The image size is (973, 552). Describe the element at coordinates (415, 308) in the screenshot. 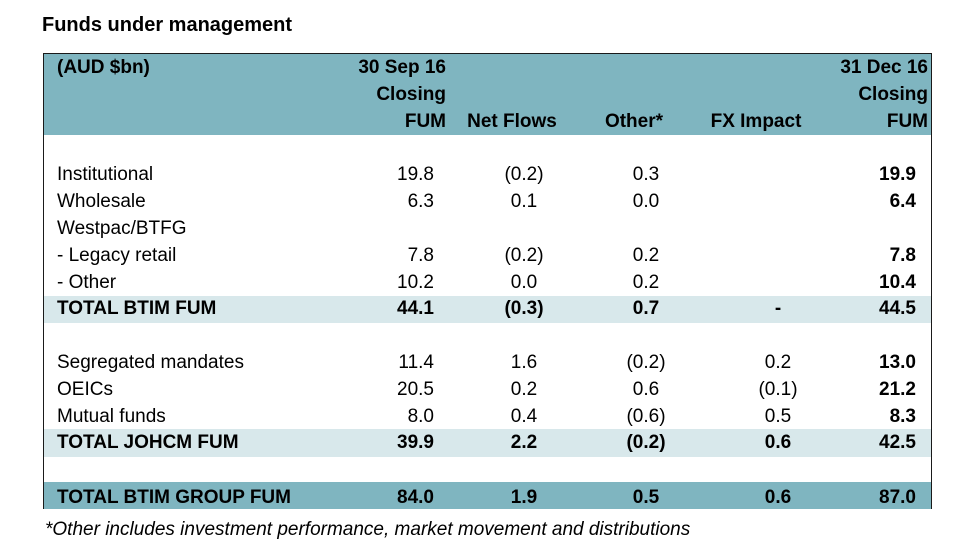

I see `row-value-v1: 44.1` at that location.